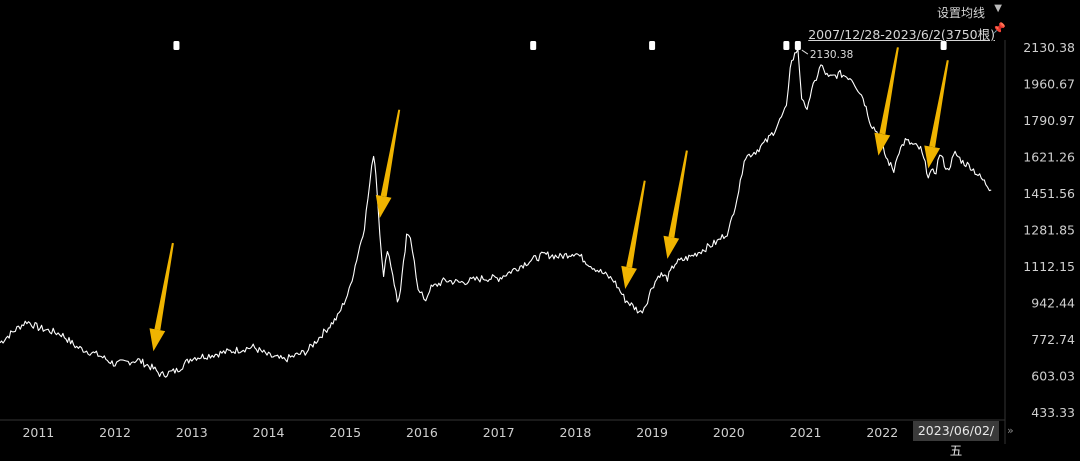 Image resolution: width=1080 pixels, height=461 pixels. I want to click on x-tick-label: 2015, so click(345, 432).